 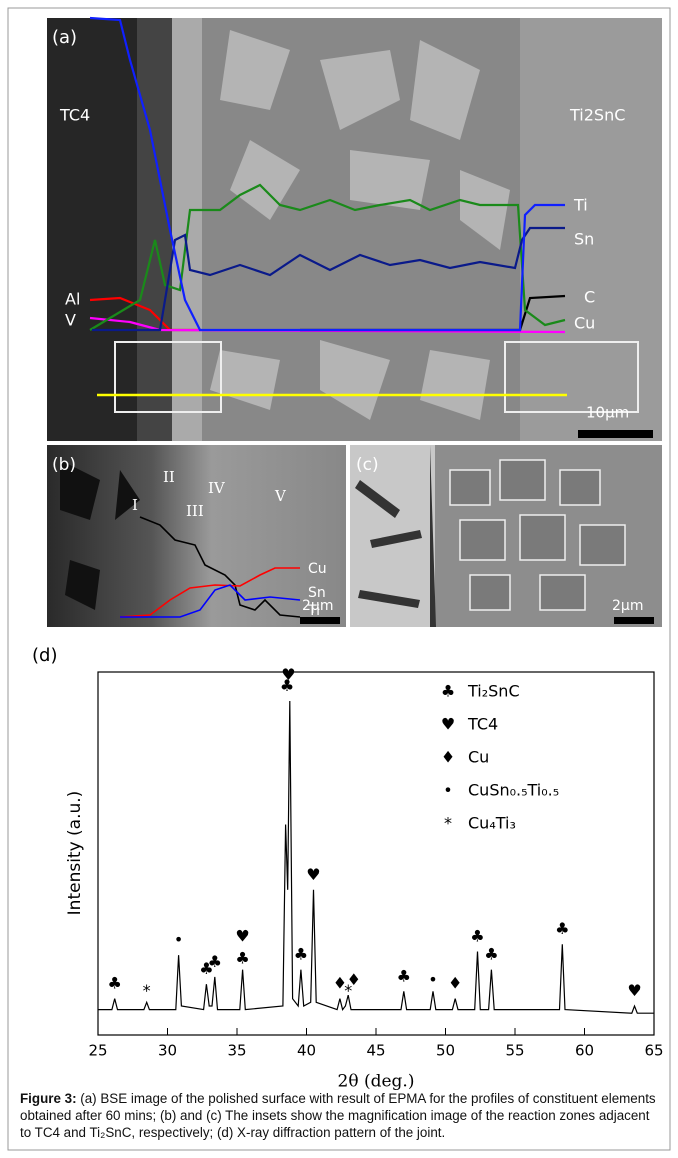 What do you see at coordinates (653, 1051) in the screenshot?
I see `x-tick-label: 65` at bounding box center [653, 1051].